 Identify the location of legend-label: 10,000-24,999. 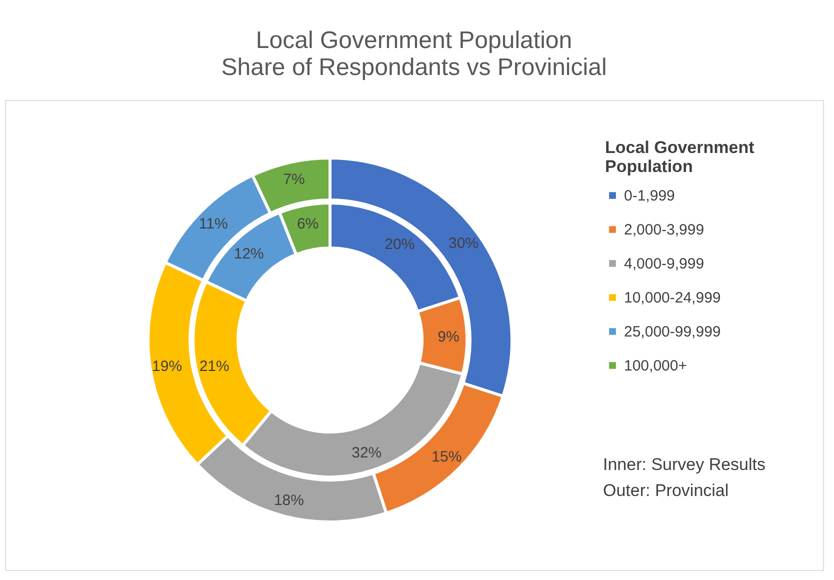
(672, 298).